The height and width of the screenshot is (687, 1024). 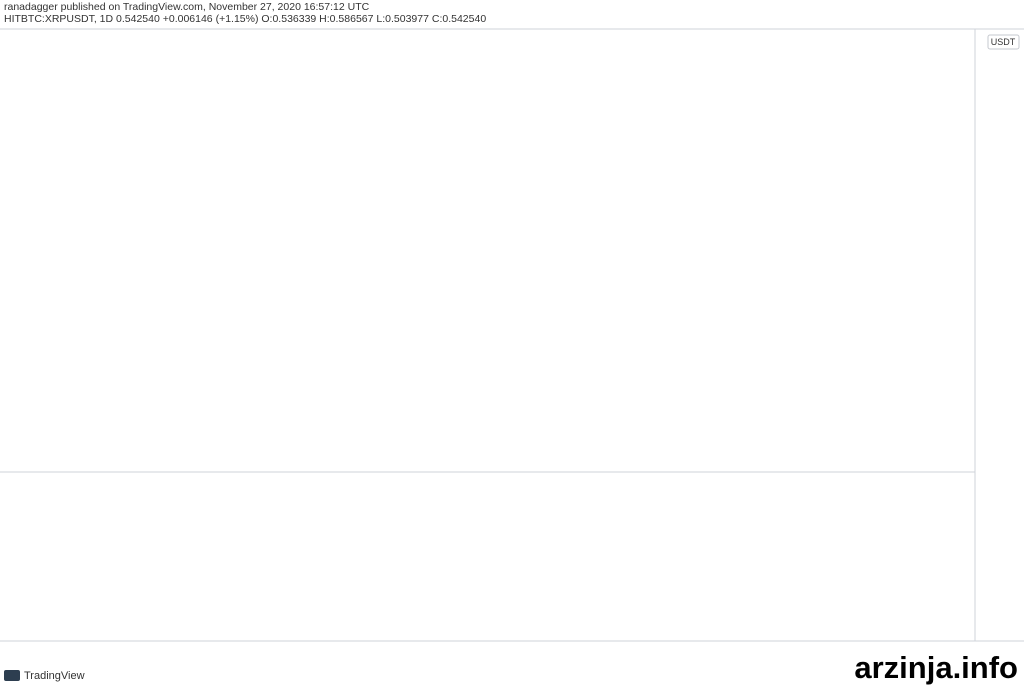 What do you see at coordinates (12, 675) in the screenshot?
I see `logo-icon` at bounding box center [12, 675].